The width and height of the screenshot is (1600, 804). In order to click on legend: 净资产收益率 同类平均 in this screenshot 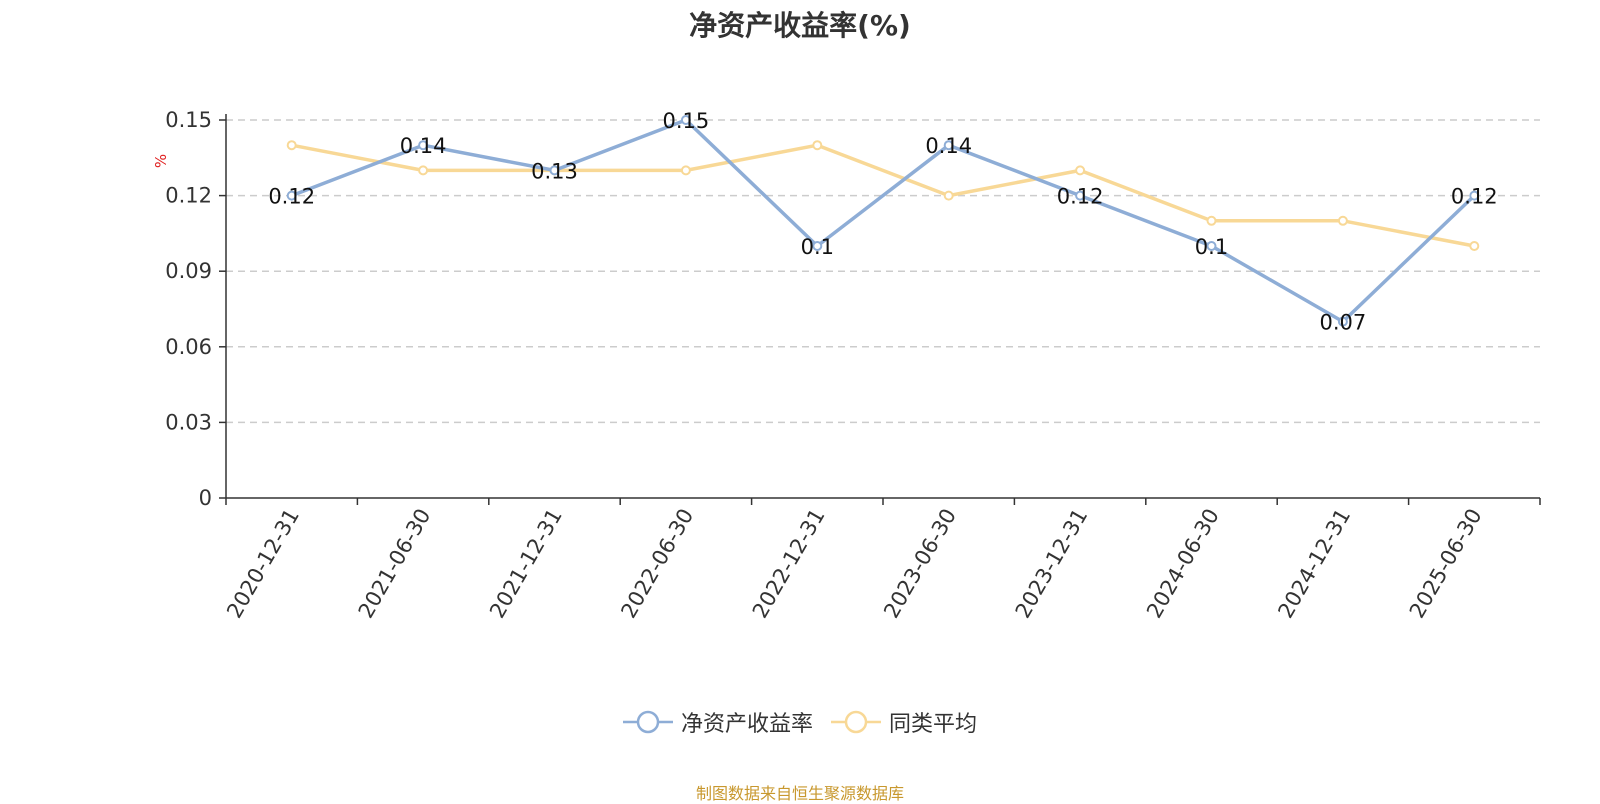, I will do `click(800, 722)`.